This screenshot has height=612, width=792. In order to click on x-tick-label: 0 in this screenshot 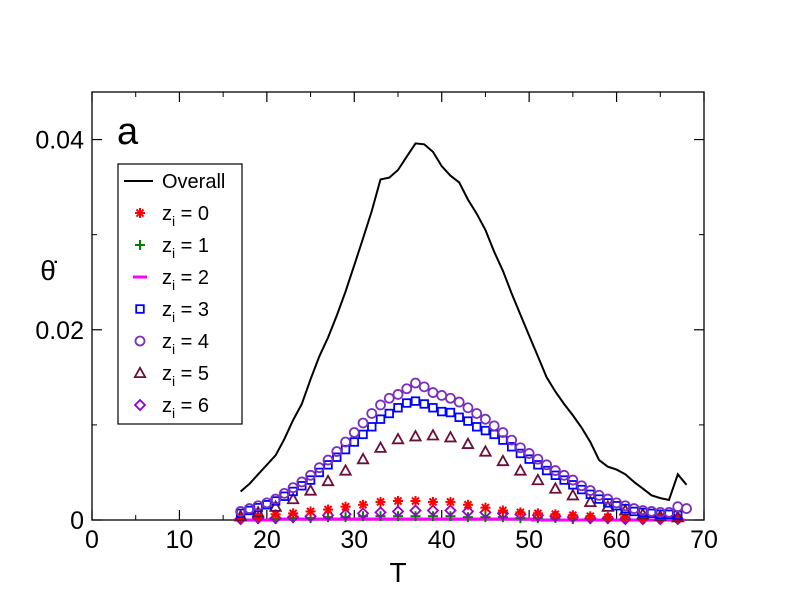, I will do `click(92, 540)`.